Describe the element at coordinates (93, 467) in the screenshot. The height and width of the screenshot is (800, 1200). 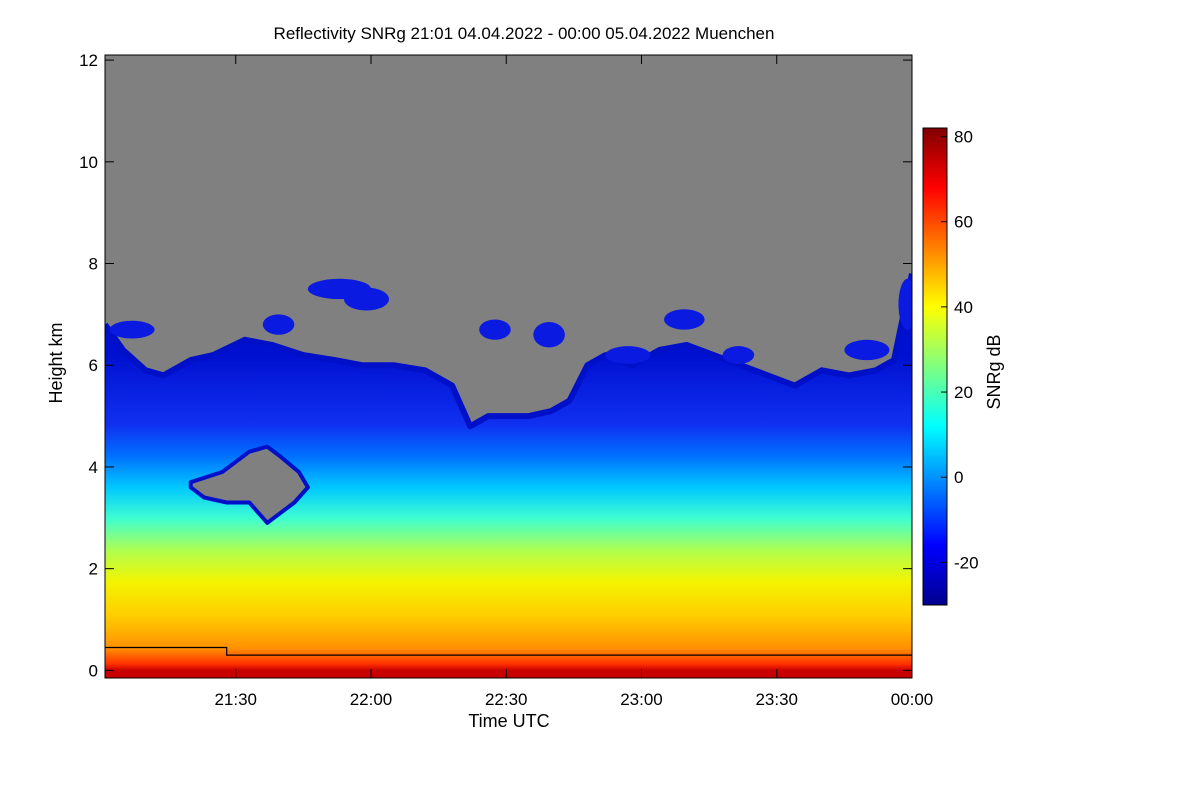
I see `y-tick-label: 4` at that location.